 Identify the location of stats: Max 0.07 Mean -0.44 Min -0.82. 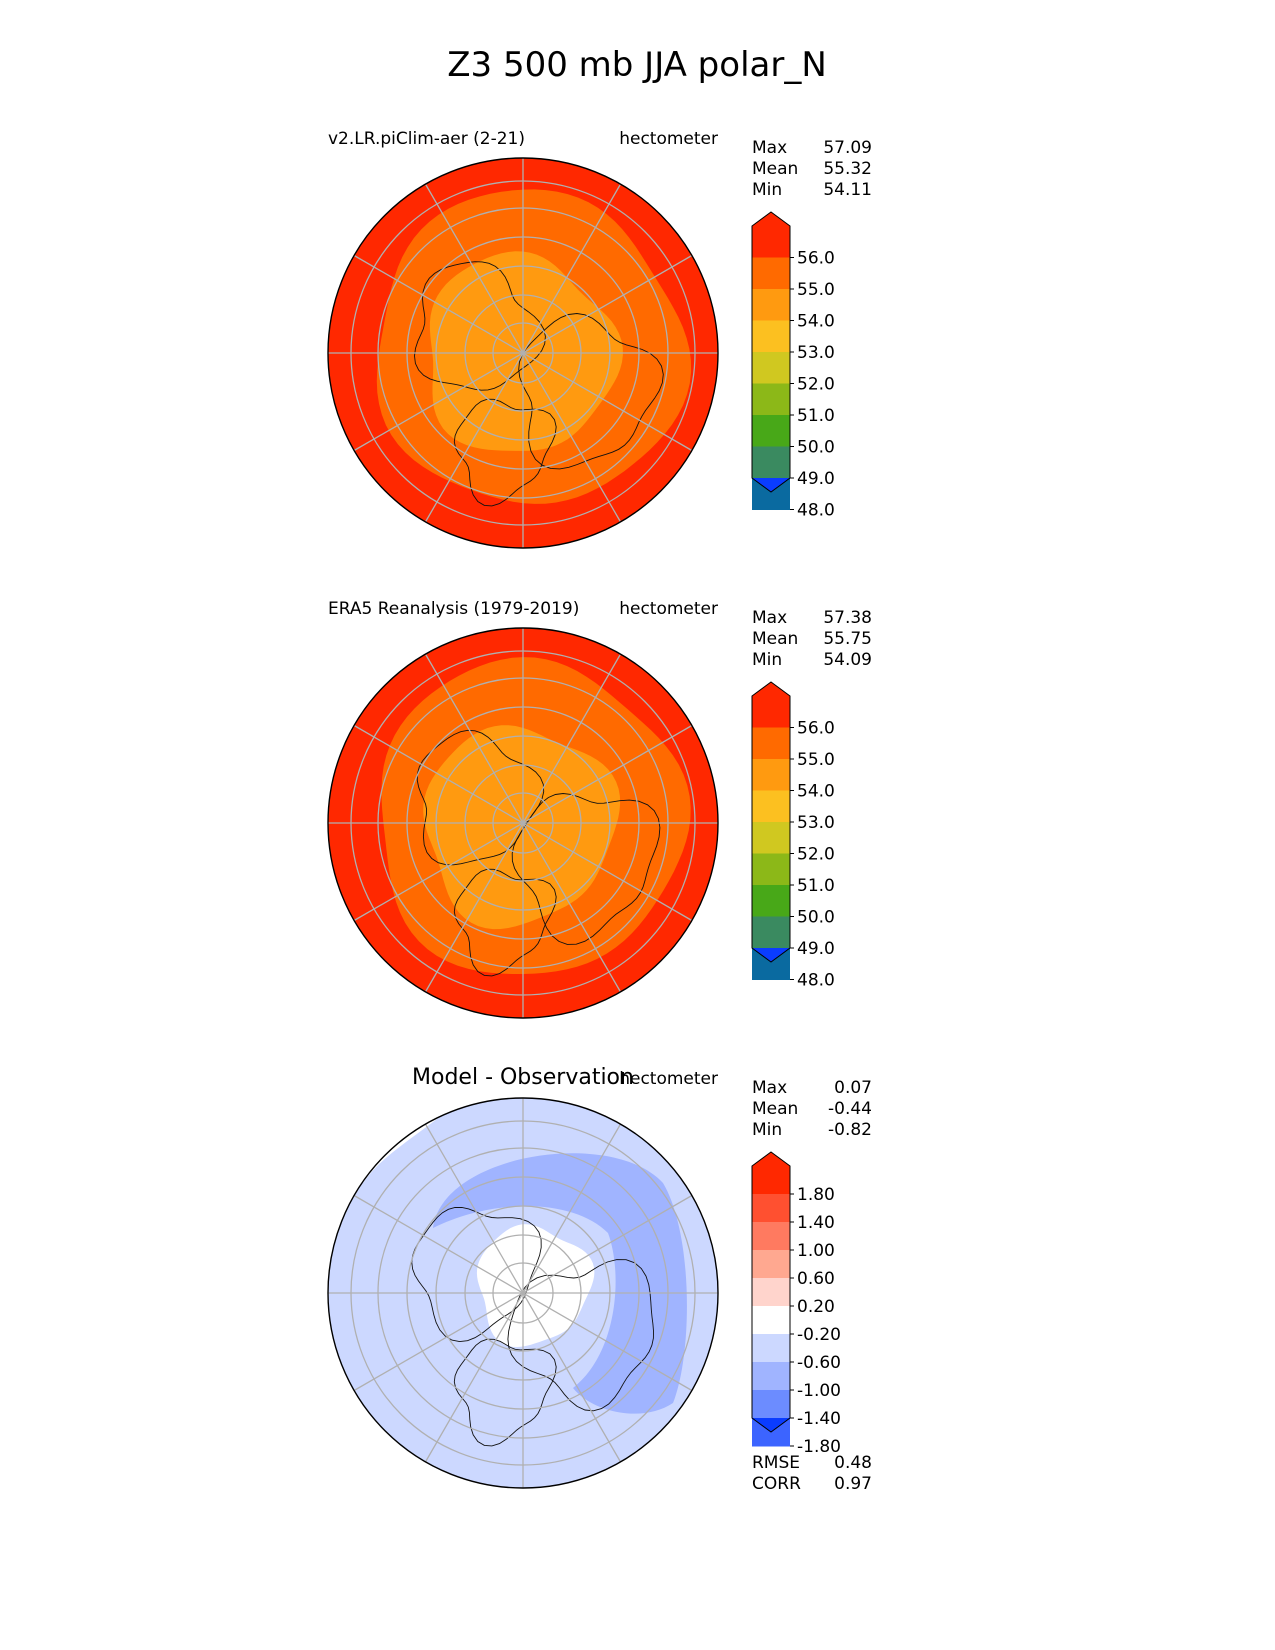
(812, 1109).